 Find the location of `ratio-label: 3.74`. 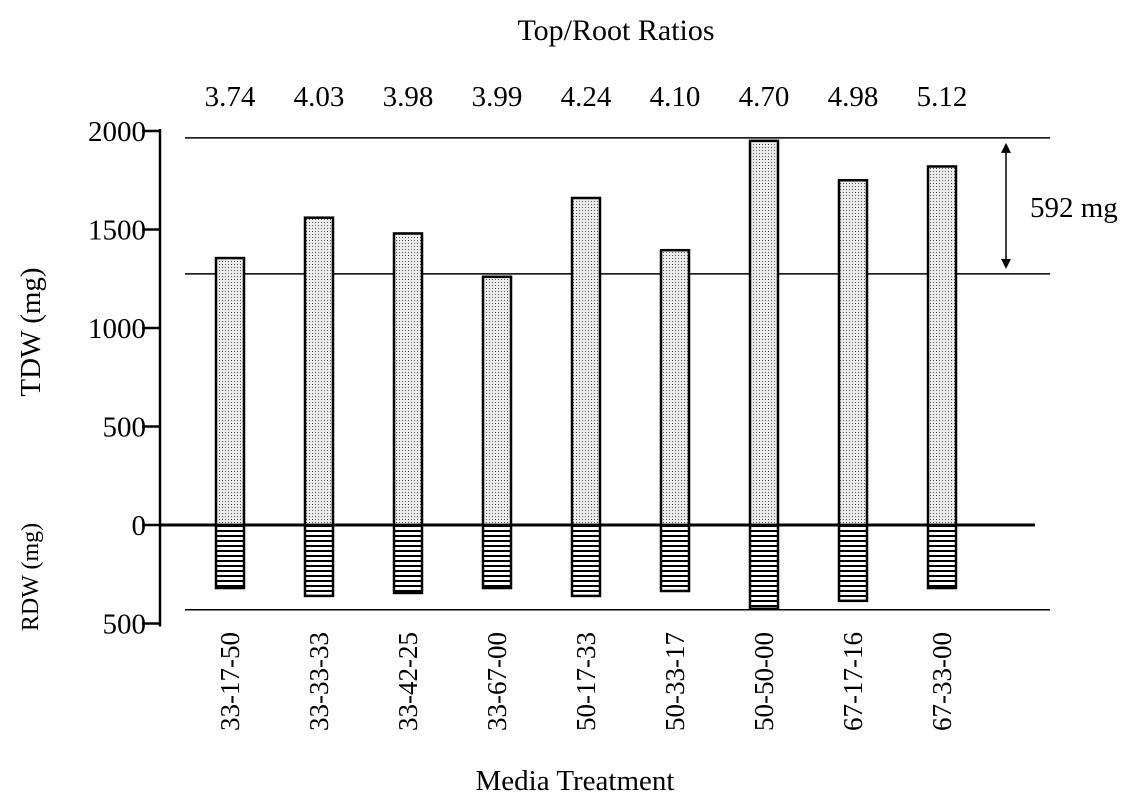

ratio-label: 3.74 is located at coordinates (230, 97).